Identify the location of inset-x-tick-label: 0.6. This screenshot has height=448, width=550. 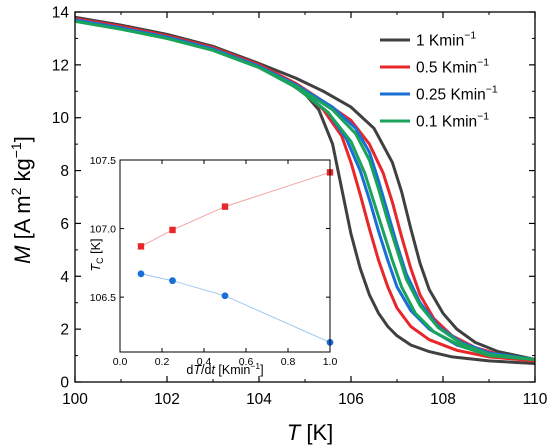
(246, 362).